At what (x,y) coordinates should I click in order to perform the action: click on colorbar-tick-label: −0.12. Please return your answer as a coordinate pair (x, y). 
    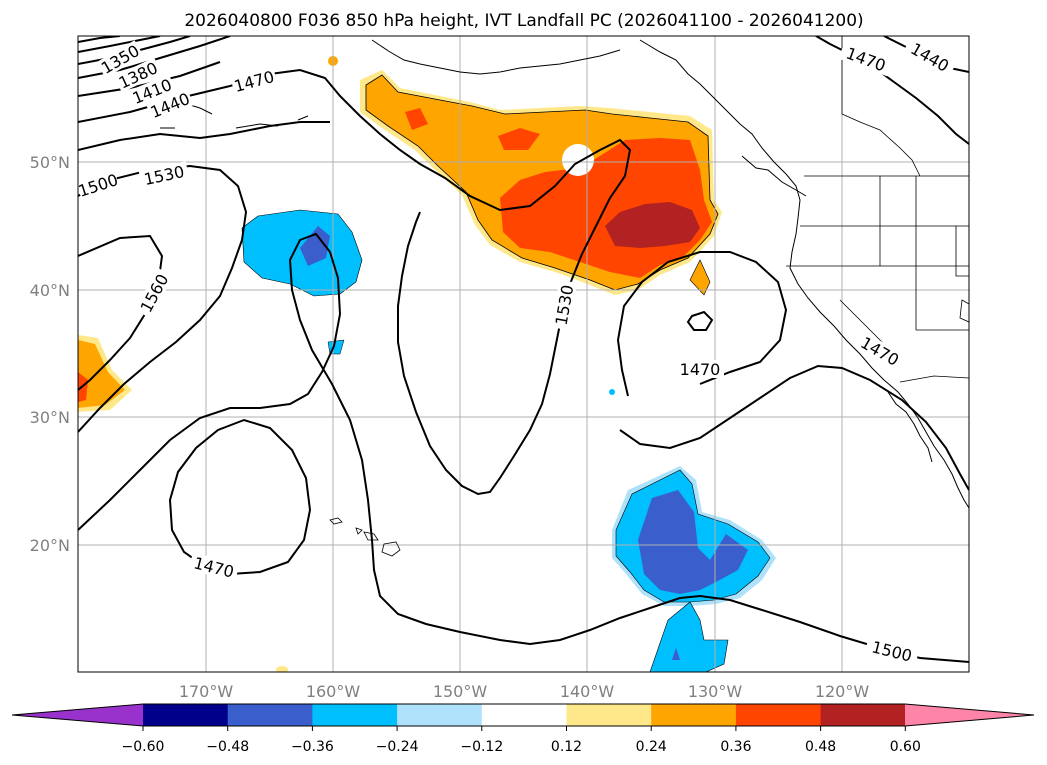
    Looking at the image, I should click on (481, 747).